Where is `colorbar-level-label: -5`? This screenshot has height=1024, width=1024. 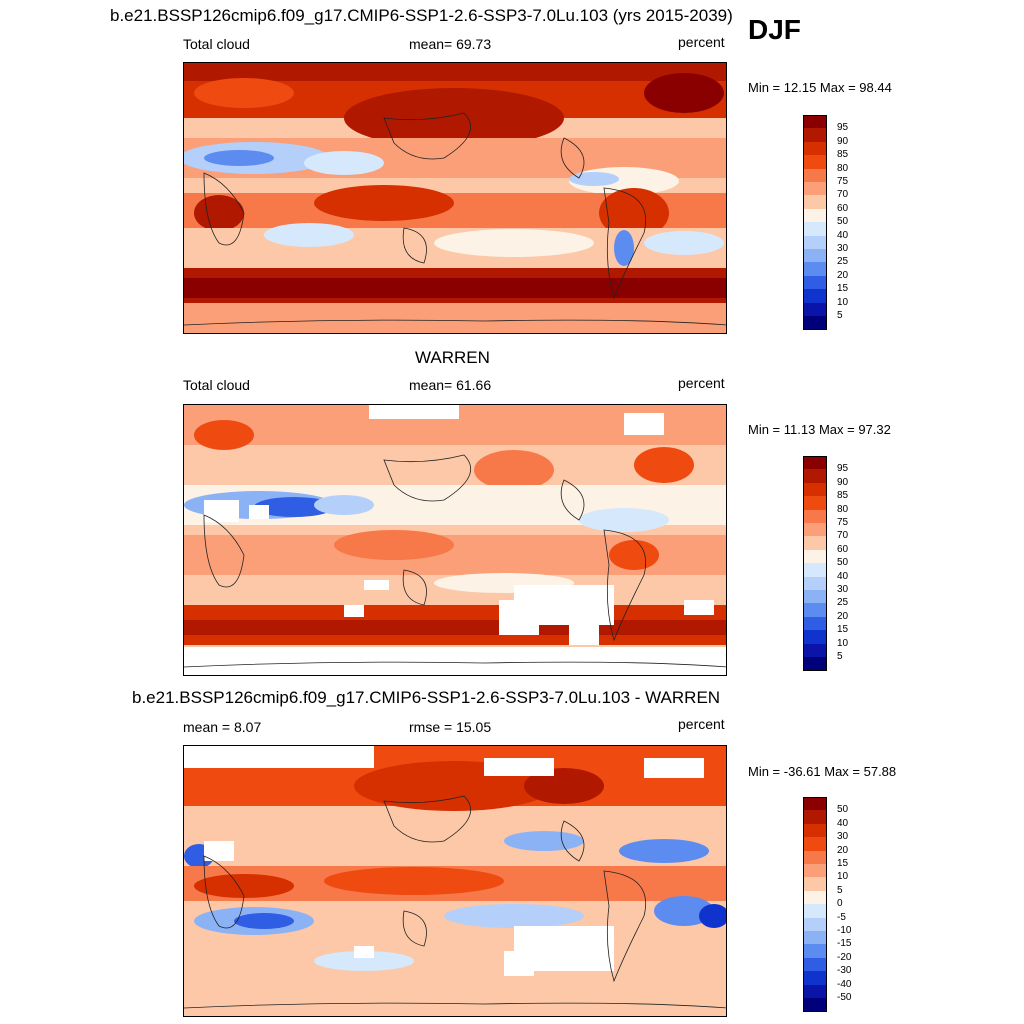
colorbar-level-label: -5 is located at coordinates (841, 917).